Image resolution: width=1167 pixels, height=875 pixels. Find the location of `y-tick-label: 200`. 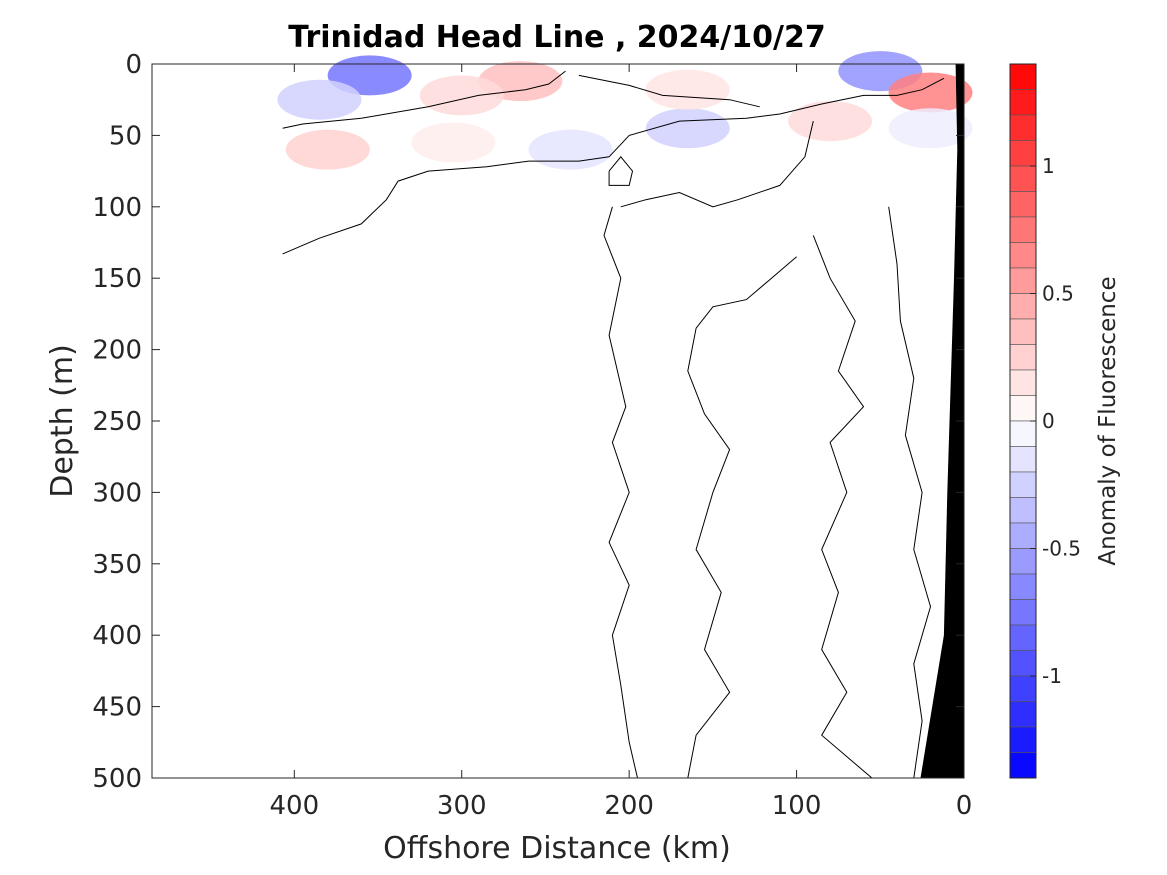

y-tick-label: 200 is located at coordinates (117, 351).